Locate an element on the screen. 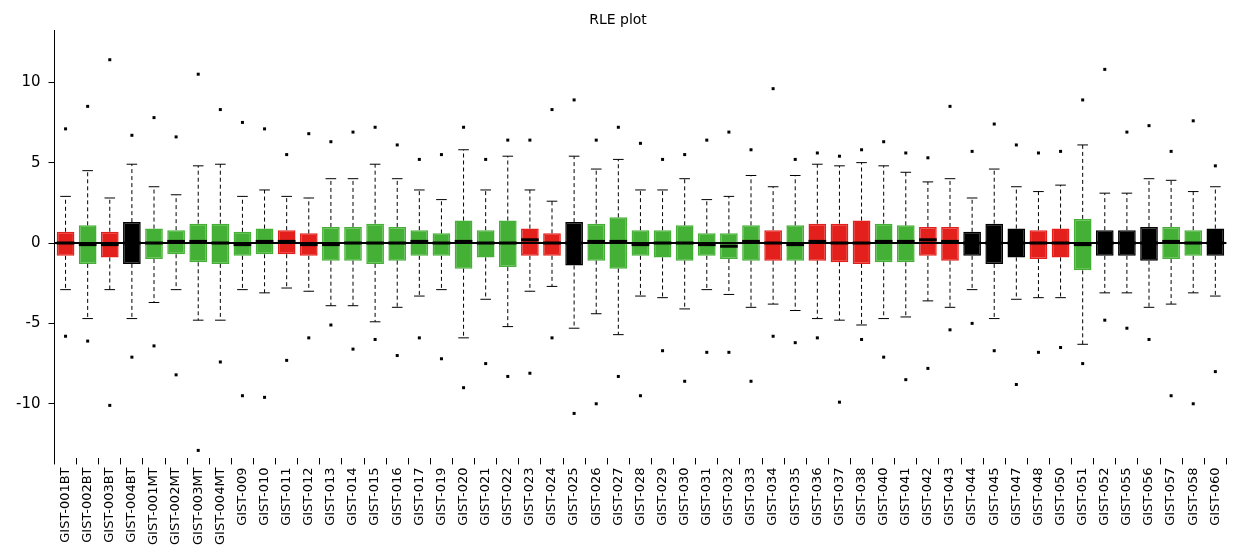 The width and height of the screenshot is (1242, 556). x-tick-label: GIST-030 is located at coordinates (684, 496).